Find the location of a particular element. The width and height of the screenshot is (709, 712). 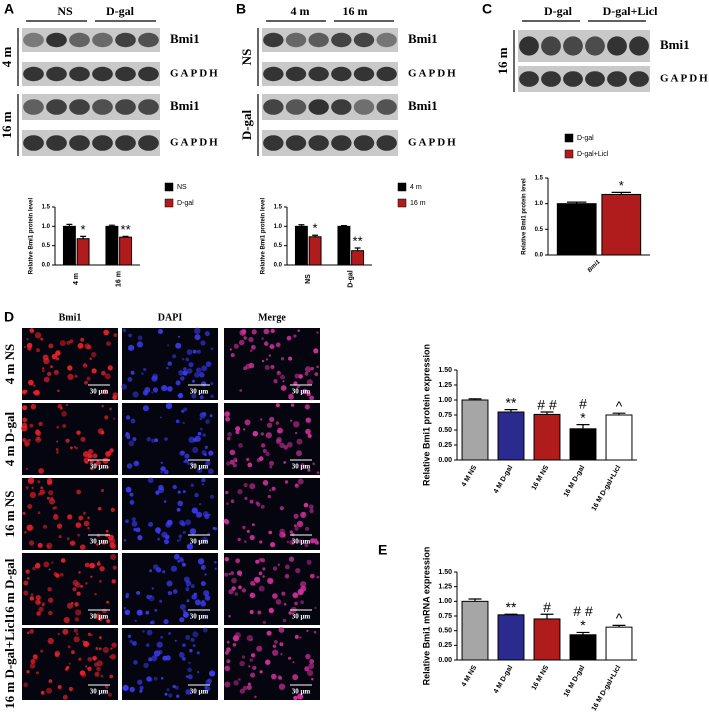

bar is located at coordinates (619, 437).